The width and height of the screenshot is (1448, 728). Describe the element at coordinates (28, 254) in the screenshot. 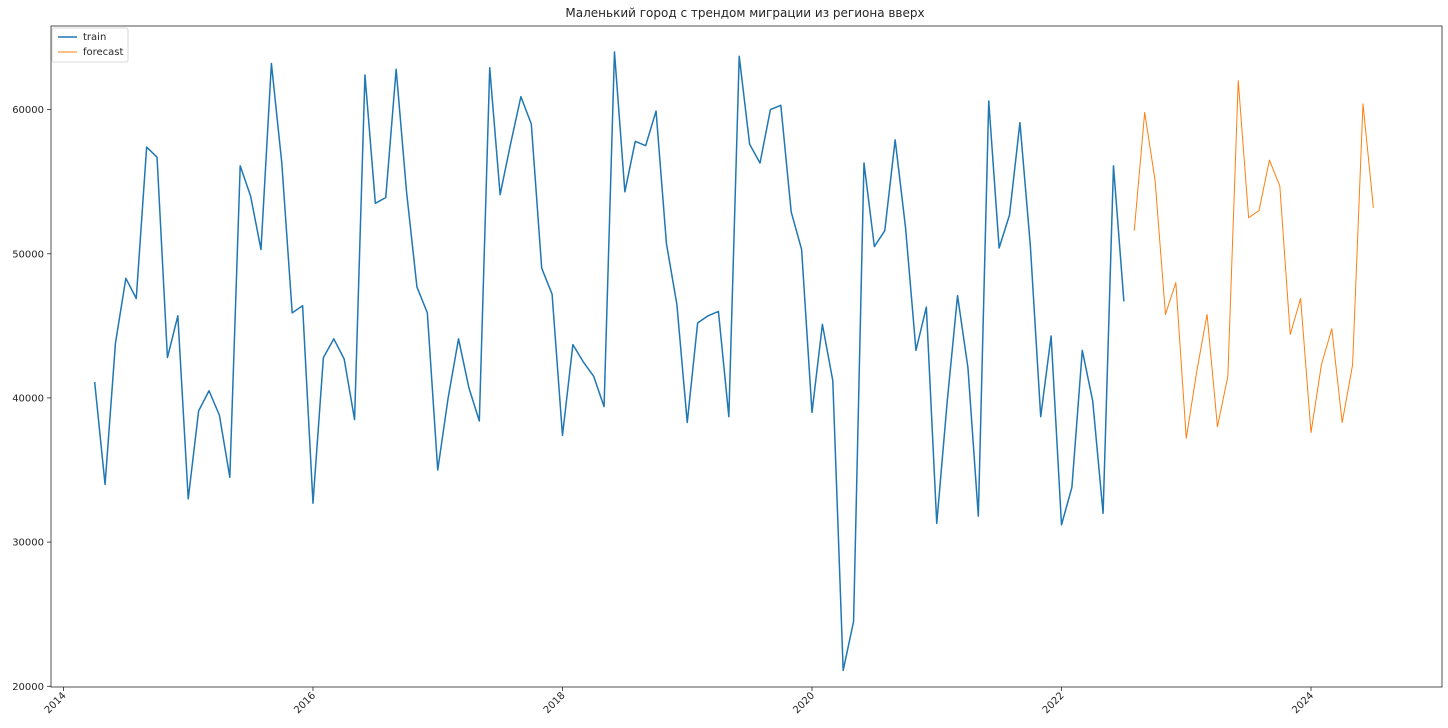

I see `y-tick-label: 50000` at that location.